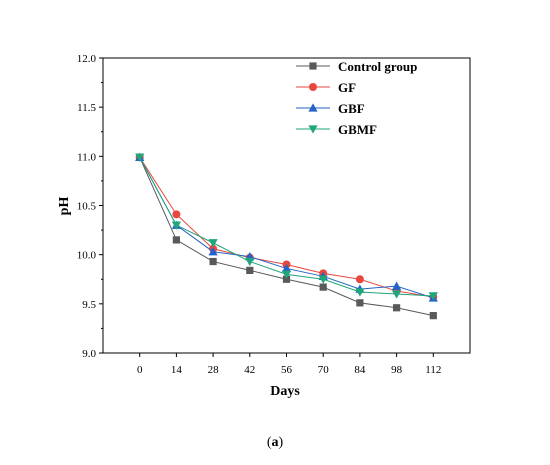 The image size is (550, 465). What do you see at coordinates (324, 370) in the screenshot?
I see `x-tick-label: 70` at bounding box center [324, 370].